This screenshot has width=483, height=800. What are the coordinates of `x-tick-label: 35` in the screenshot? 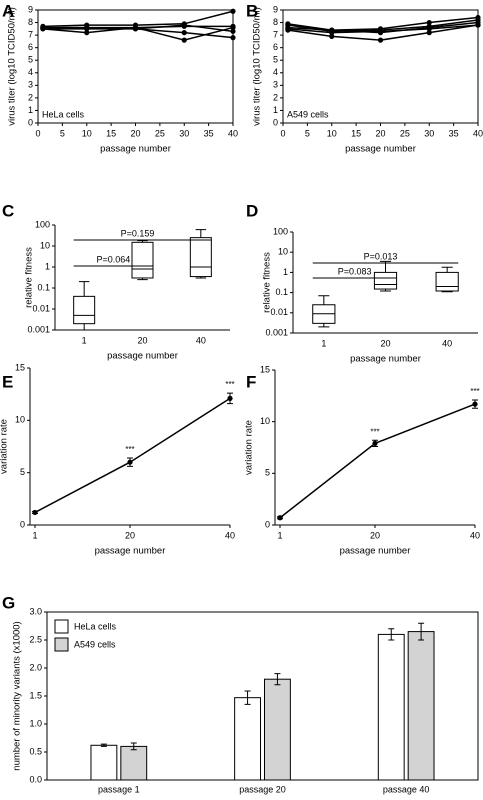 It's located at (209, 133).